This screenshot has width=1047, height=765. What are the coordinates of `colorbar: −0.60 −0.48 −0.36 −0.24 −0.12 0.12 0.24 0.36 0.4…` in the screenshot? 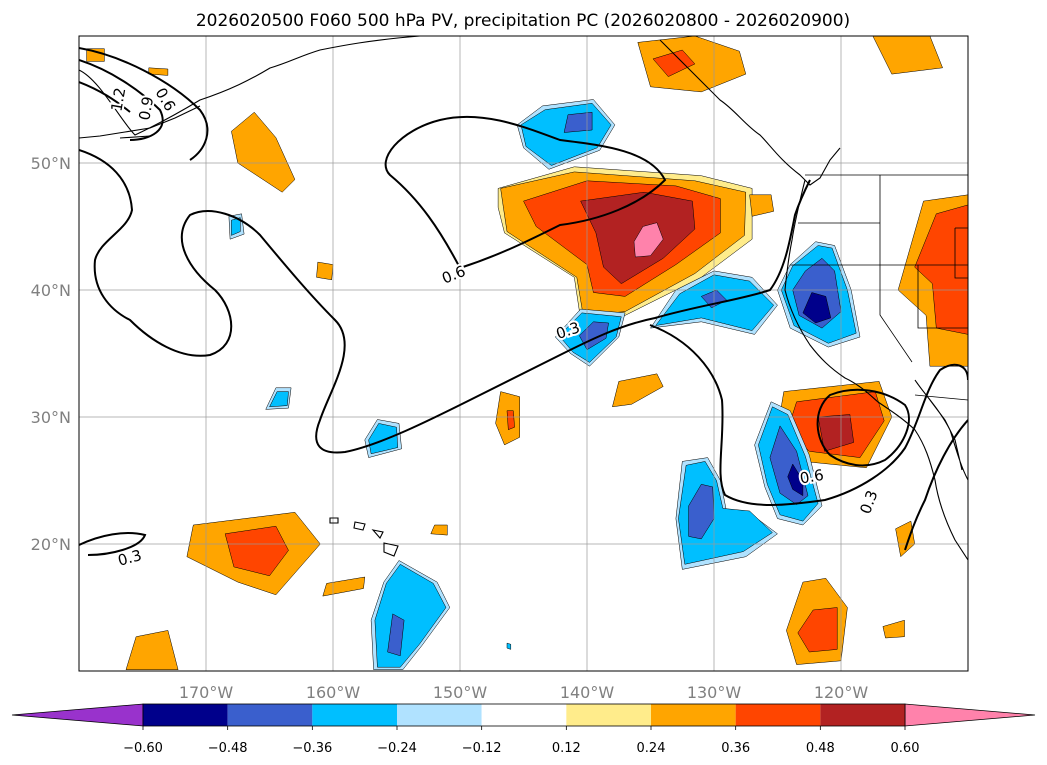 It's located at (523, 729).